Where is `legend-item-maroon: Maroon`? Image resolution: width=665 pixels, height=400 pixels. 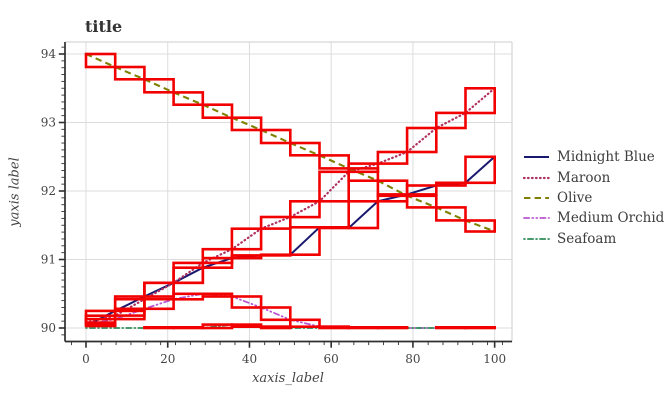
legend-item-maroon: Maroon is located at coordinates (593, 177).